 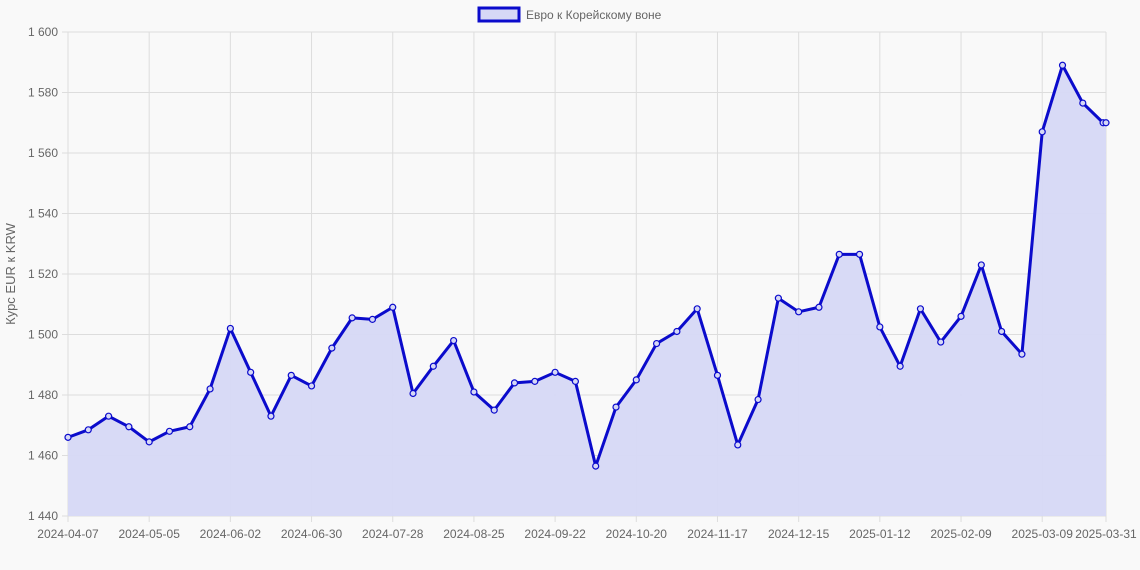 I want to click on x-tick-label: 2024-09-22, so click(x=555, y=534).